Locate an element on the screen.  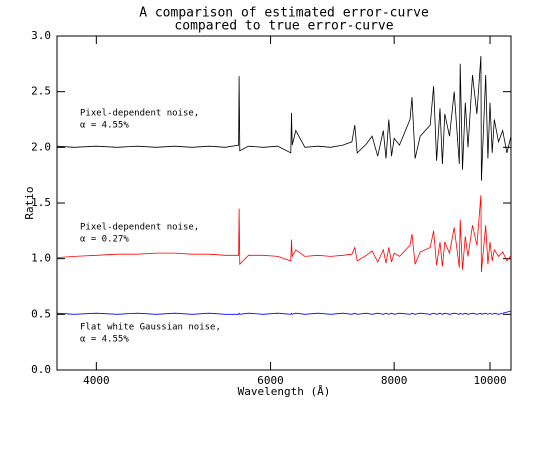
y-tick-label: 2.0 is located at coordinates (41, 146).